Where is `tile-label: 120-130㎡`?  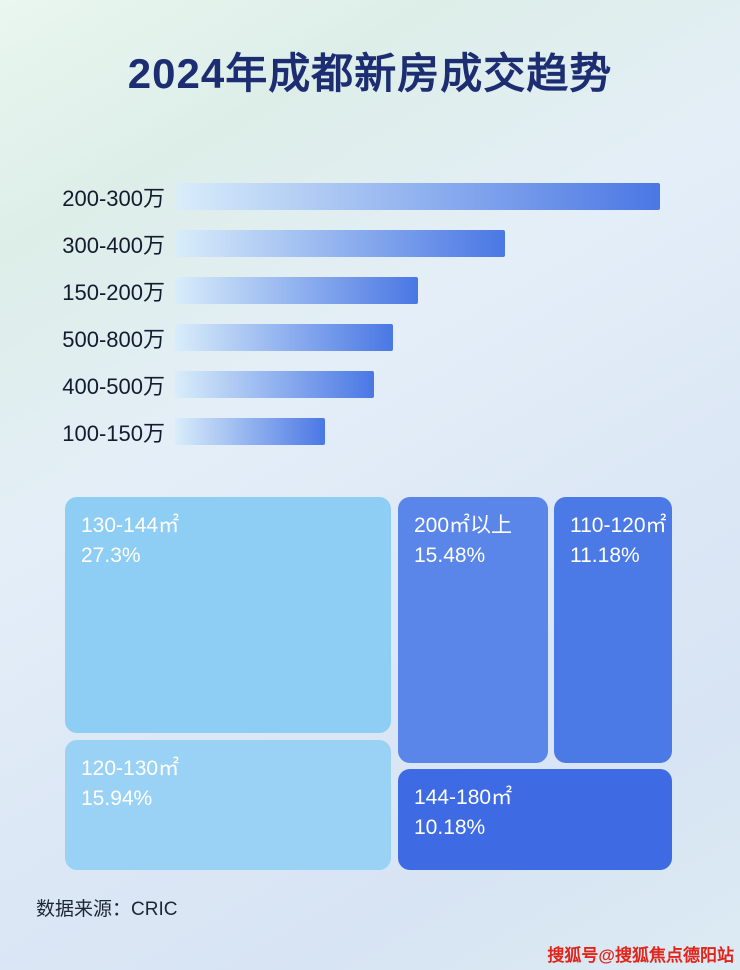 tile-label: 120-130㎡ is located at coordinates (130, 768).